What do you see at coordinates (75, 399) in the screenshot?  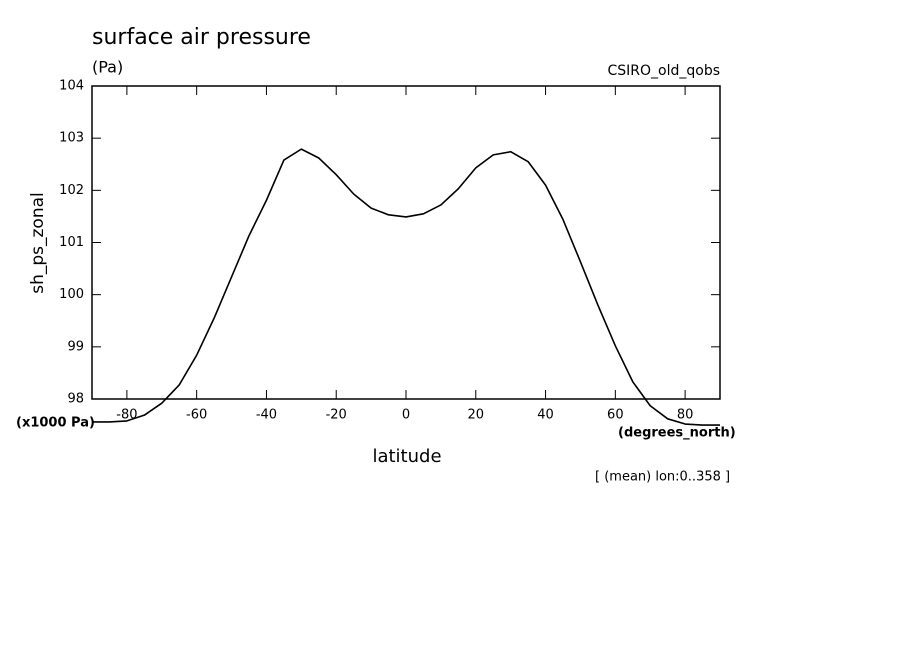 I see `y-tick-label: 98` at bounding box center [75, 399].